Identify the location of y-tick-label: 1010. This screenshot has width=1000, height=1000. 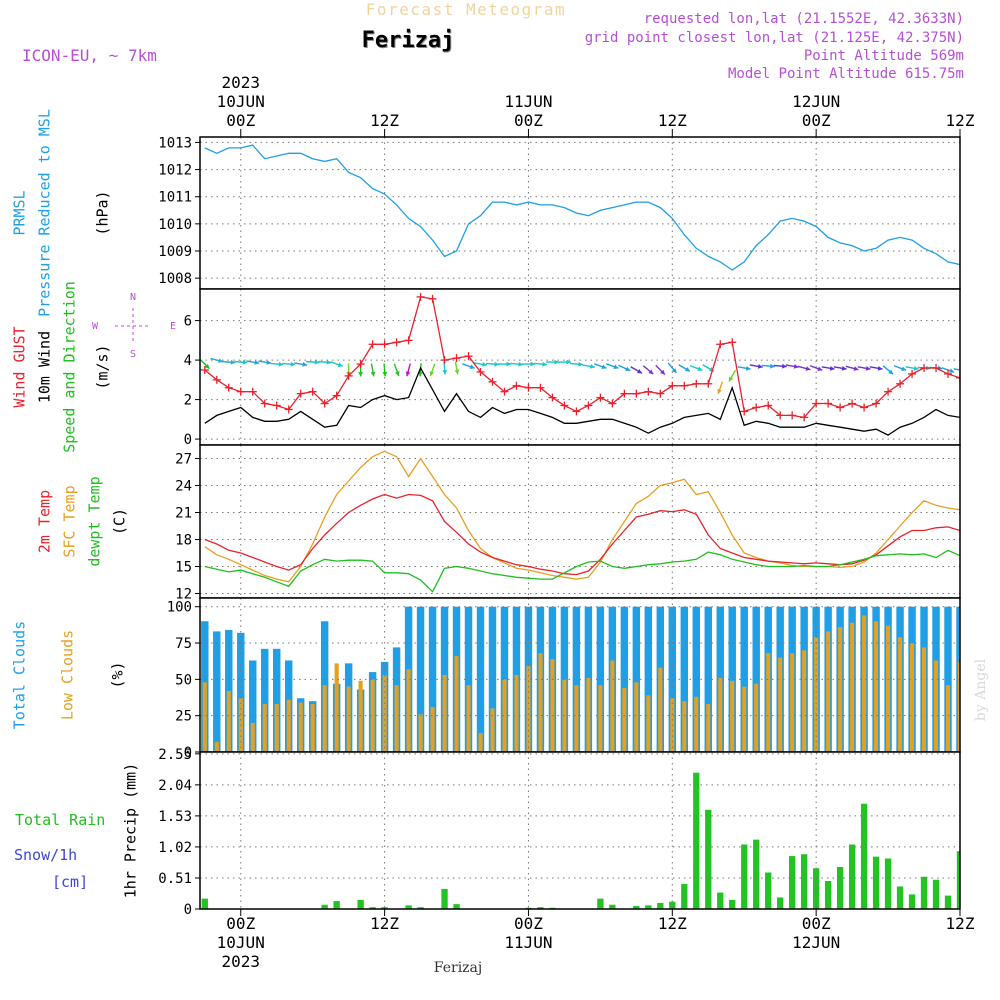
(175, 225).